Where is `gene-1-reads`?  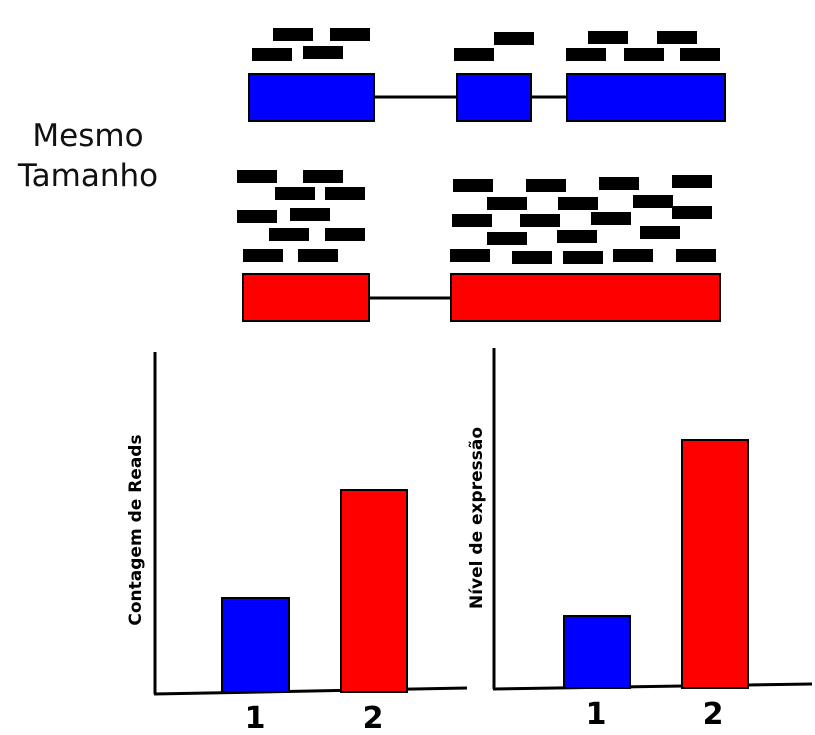
gene-1-reads is located at coordinates (486, 44).